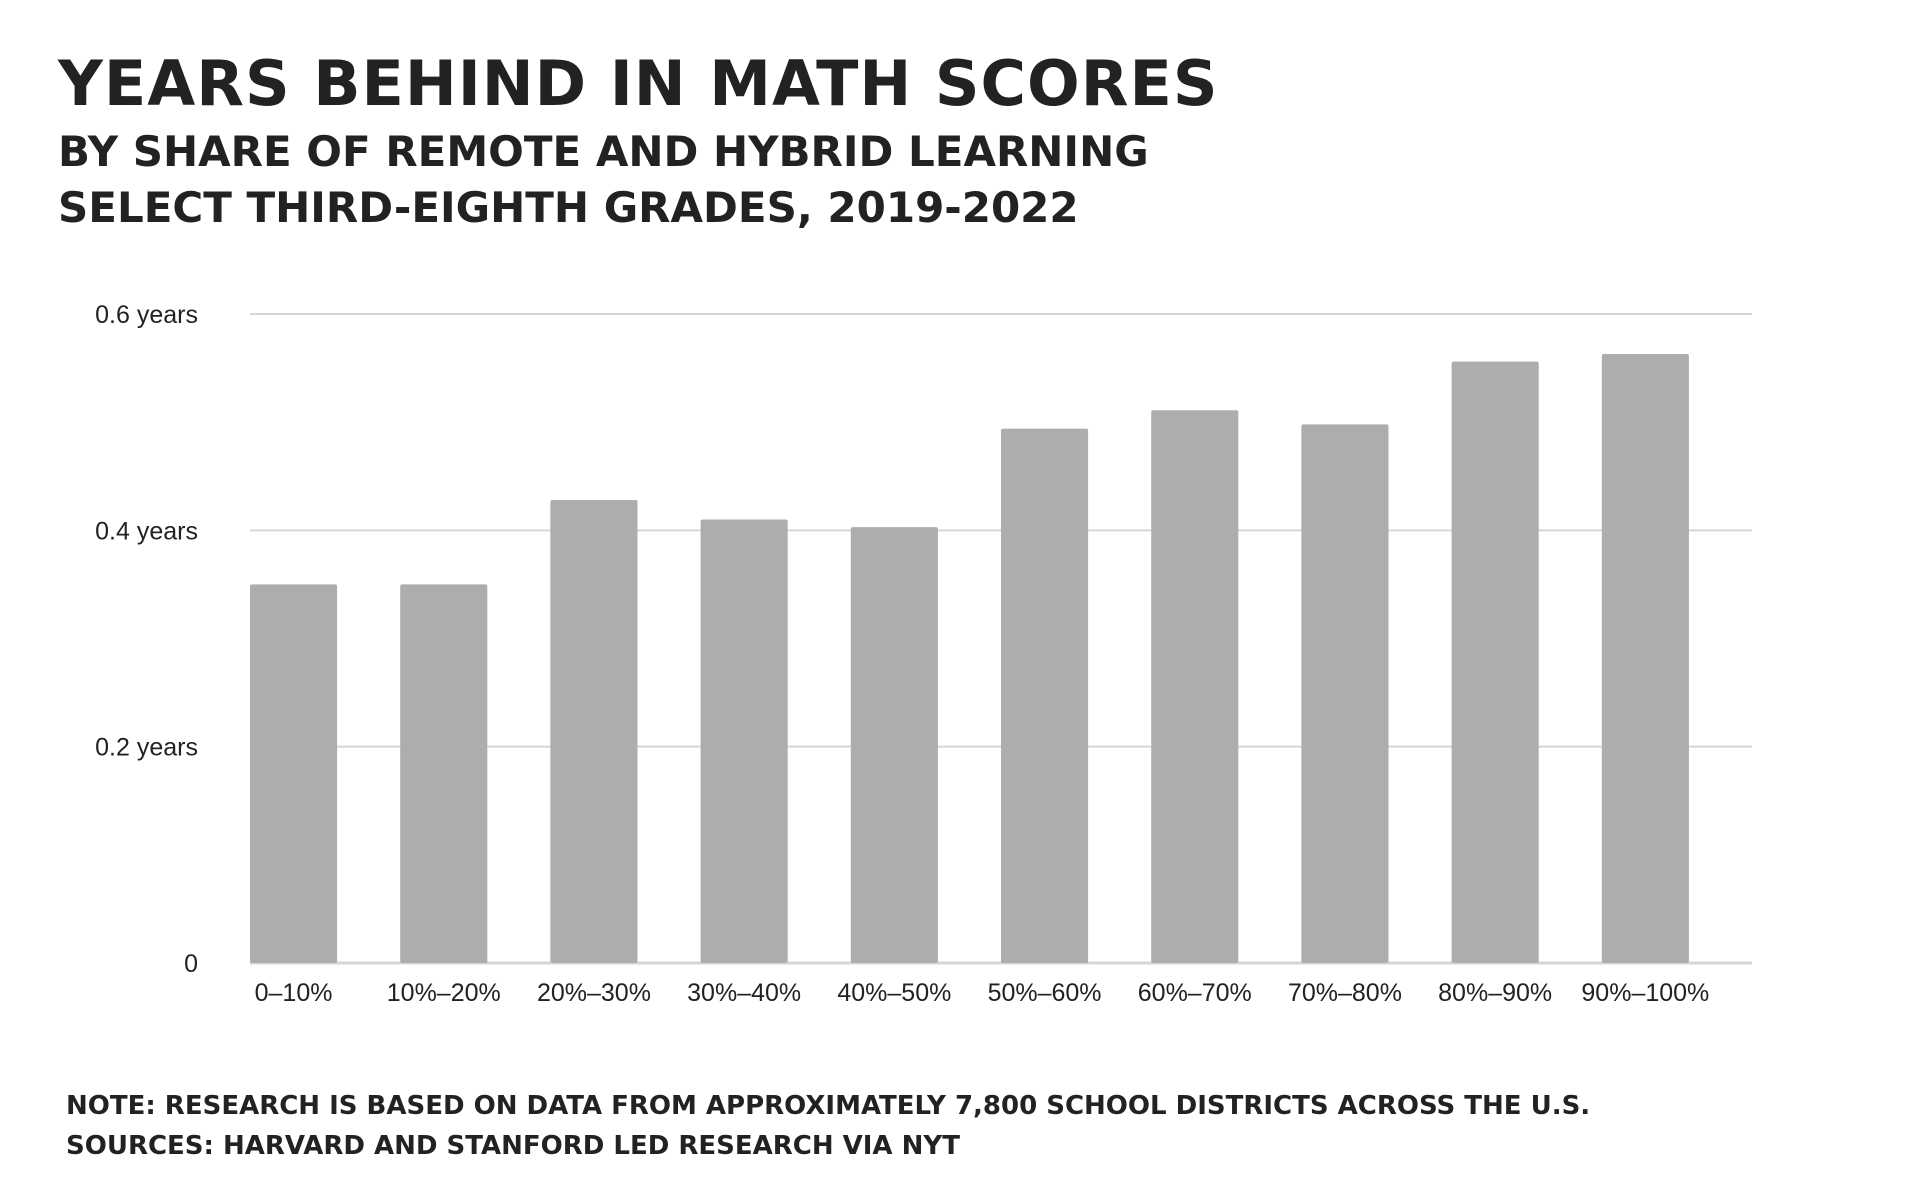 The image size is (1920, 1180). I want to click on y-tick-label-3: 0.6 years, so click(146, 315).